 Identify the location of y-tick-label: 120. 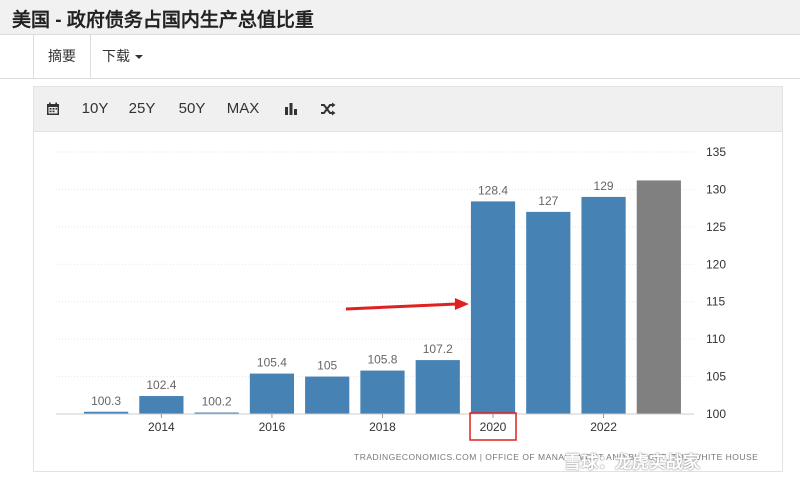
(716, 264).